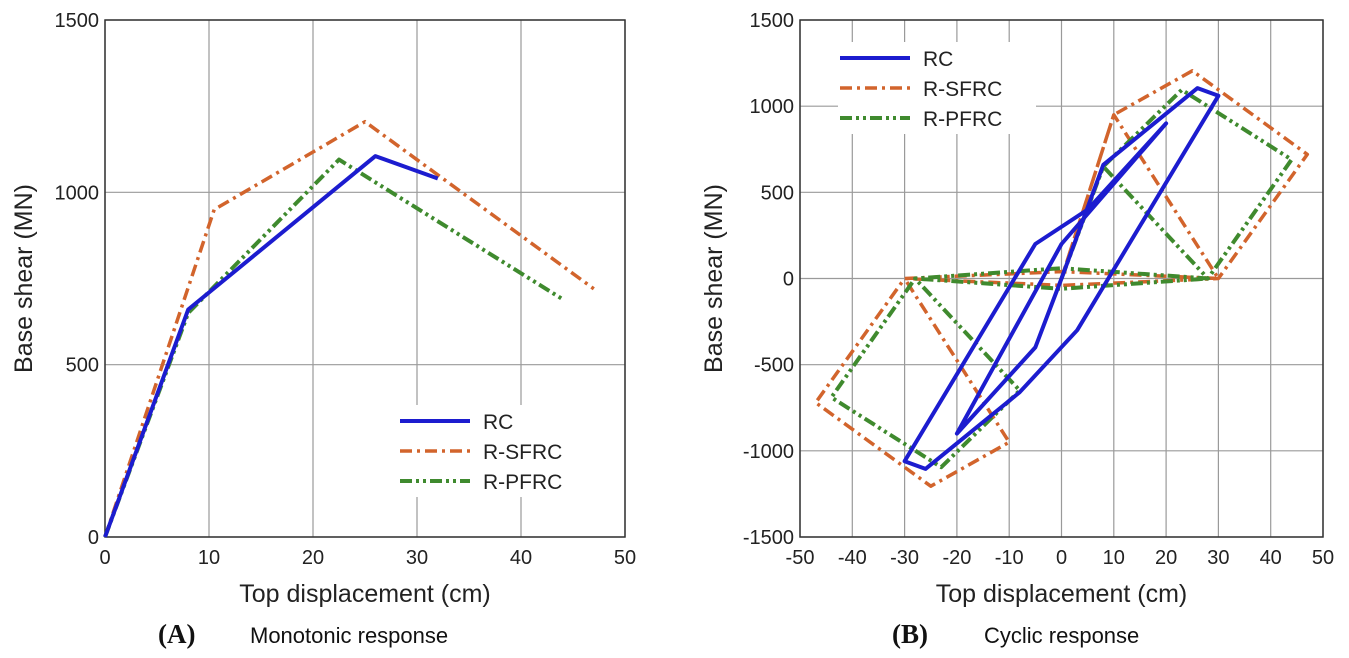  I want to click on y-tick-label: -500, so click(774, 366).